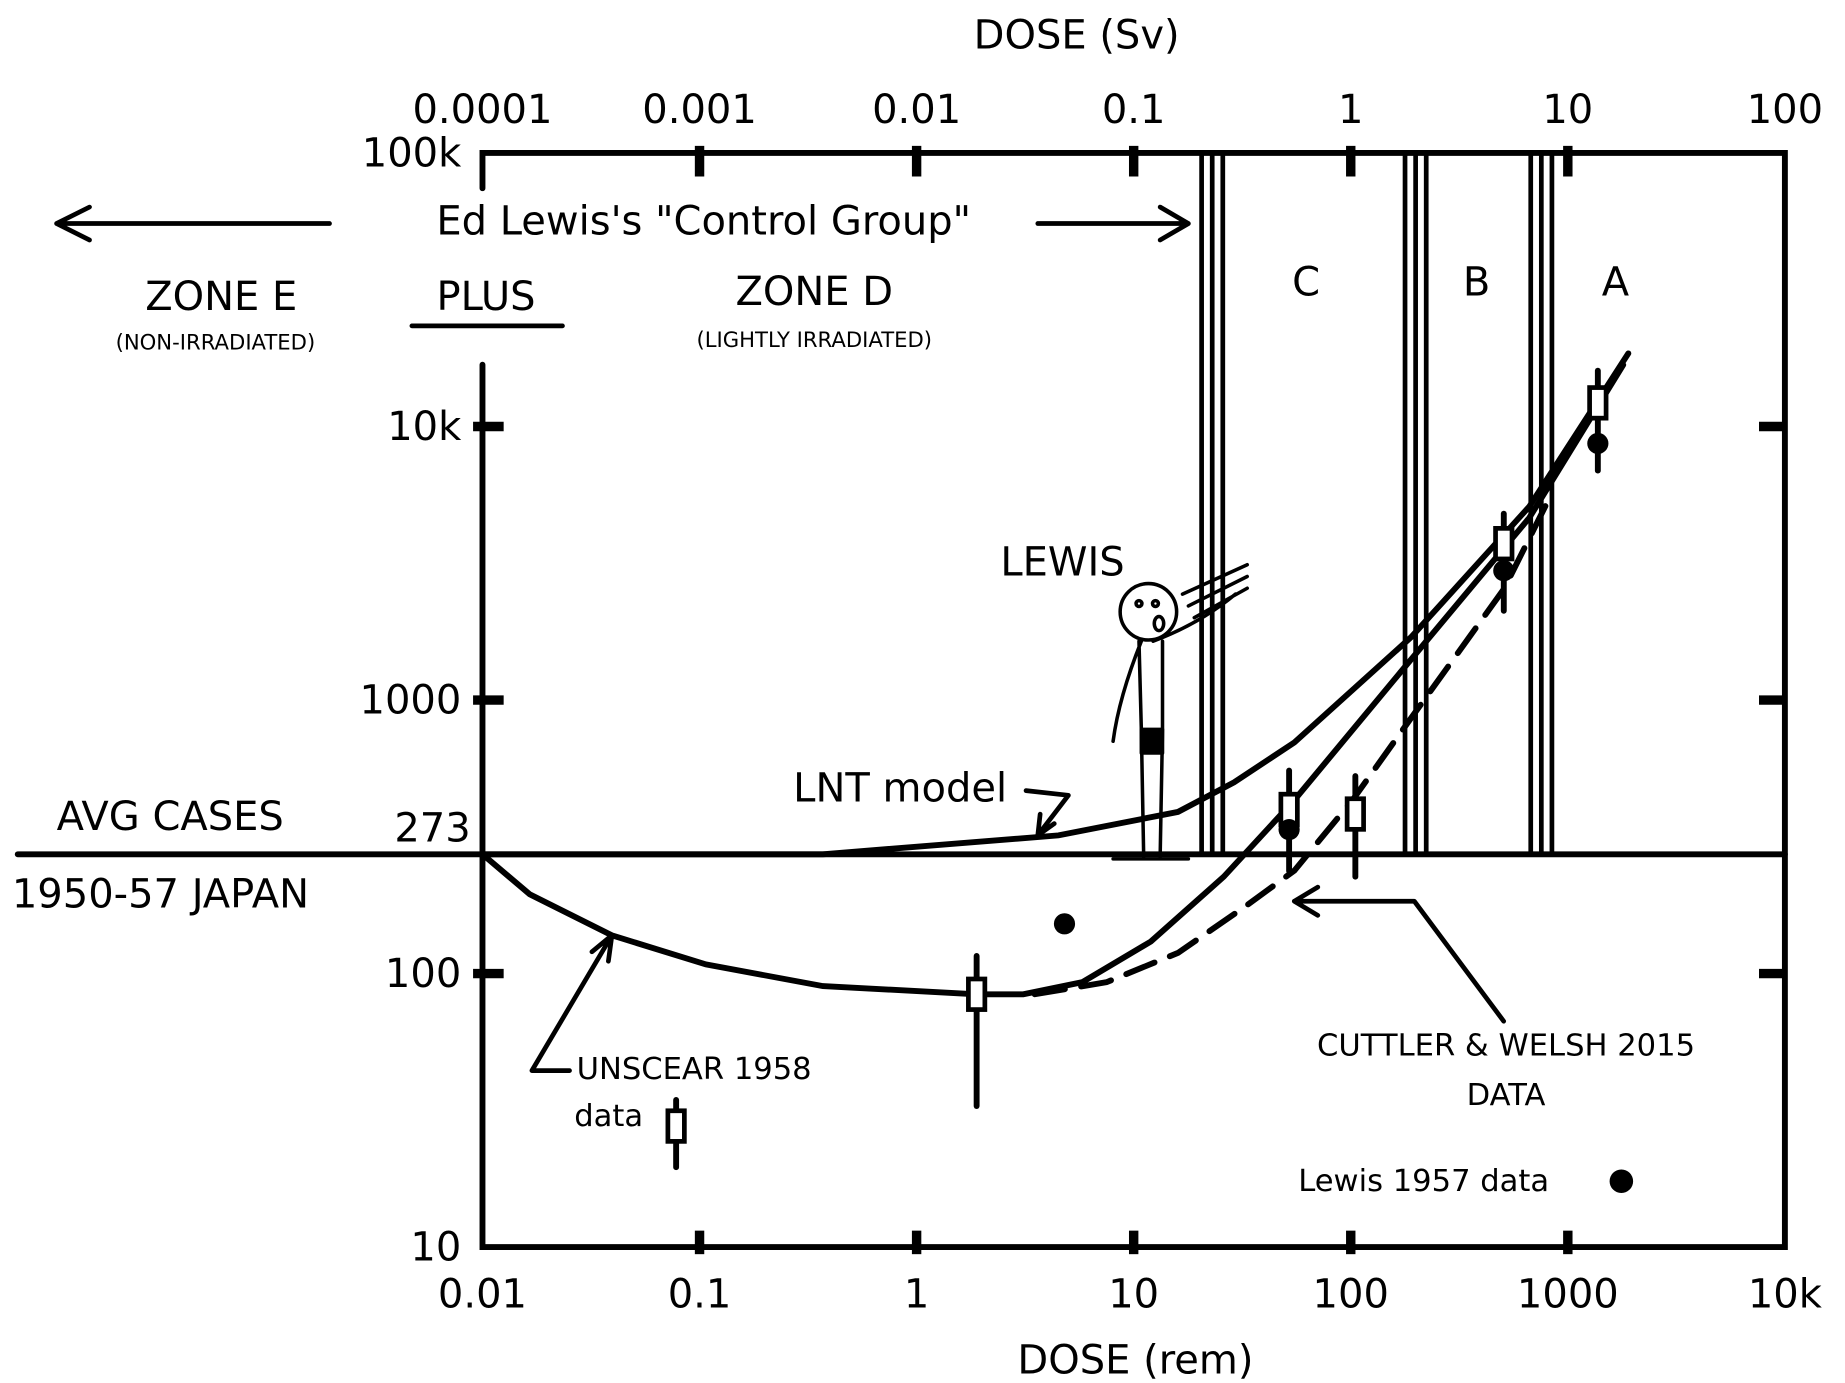 This screenshot has width=1845, height=1383. Describe the element at coordinates (814, 292) in the screenshot. I see `zone-d-label: ZONE D` at that location.